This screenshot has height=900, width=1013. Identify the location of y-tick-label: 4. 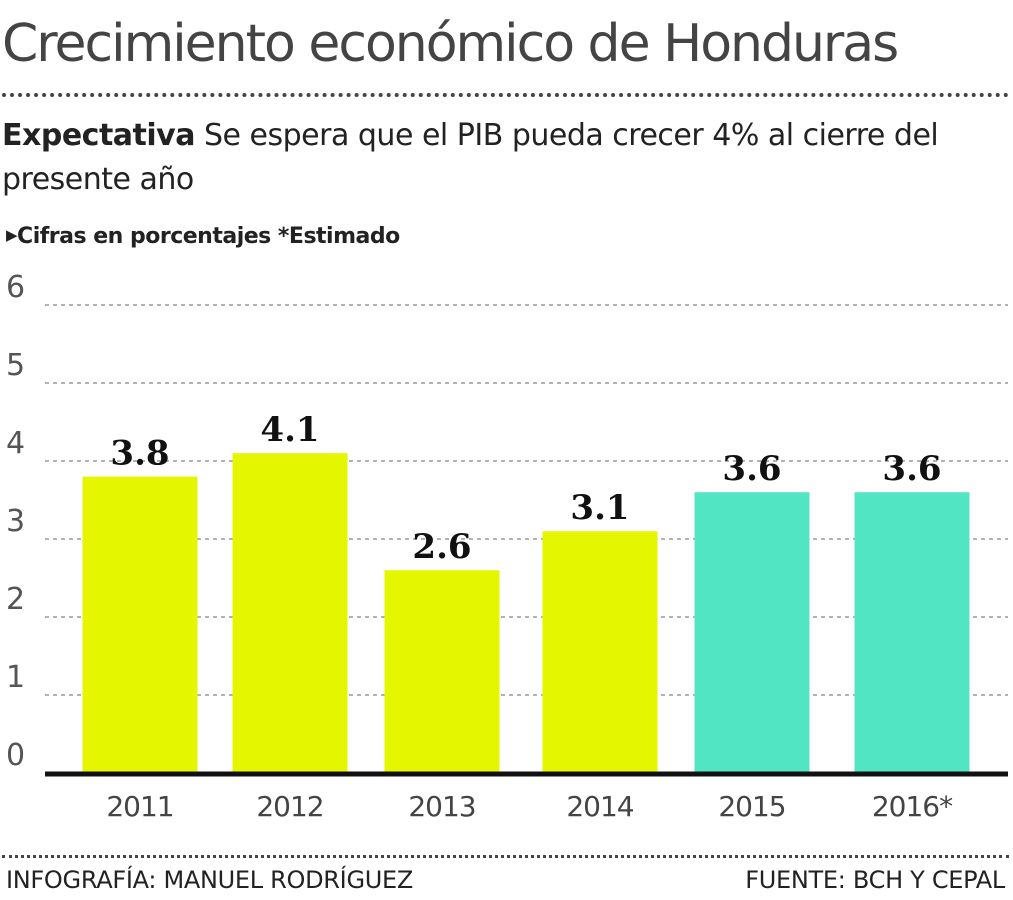
(15, 443).